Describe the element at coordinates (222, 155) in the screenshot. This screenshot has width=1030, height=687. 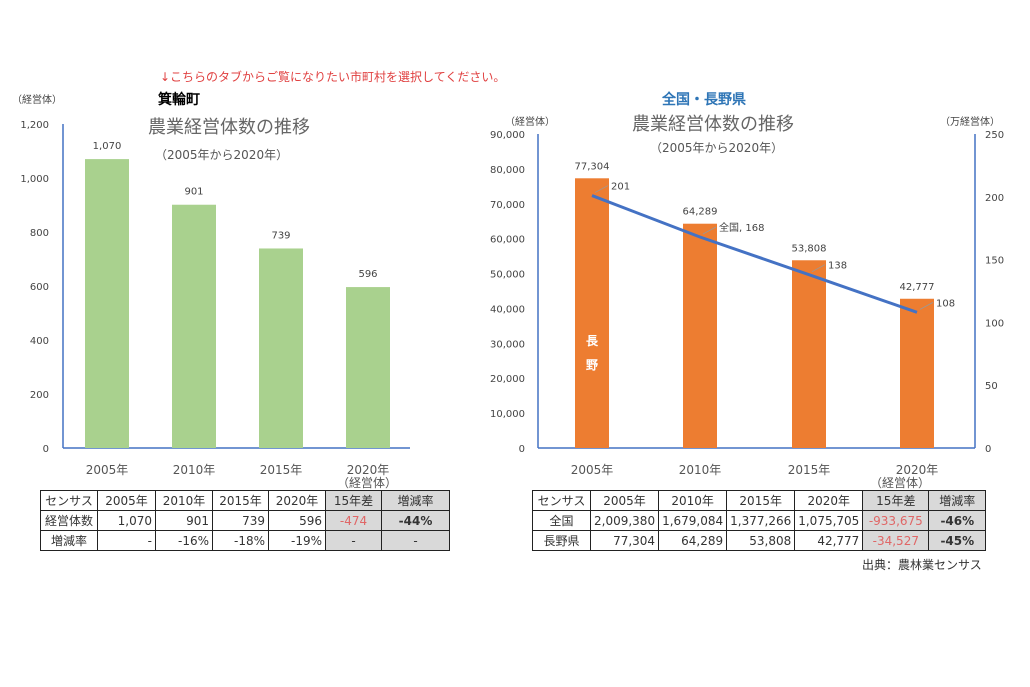
I see `left-chart-subtitle: （2005年から2020年）` at that location.